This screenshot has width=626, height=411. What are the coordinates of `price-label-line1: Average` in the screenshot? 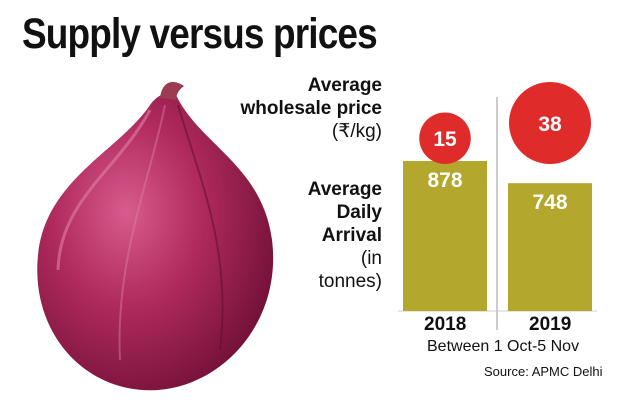 It's located at (344, 85).